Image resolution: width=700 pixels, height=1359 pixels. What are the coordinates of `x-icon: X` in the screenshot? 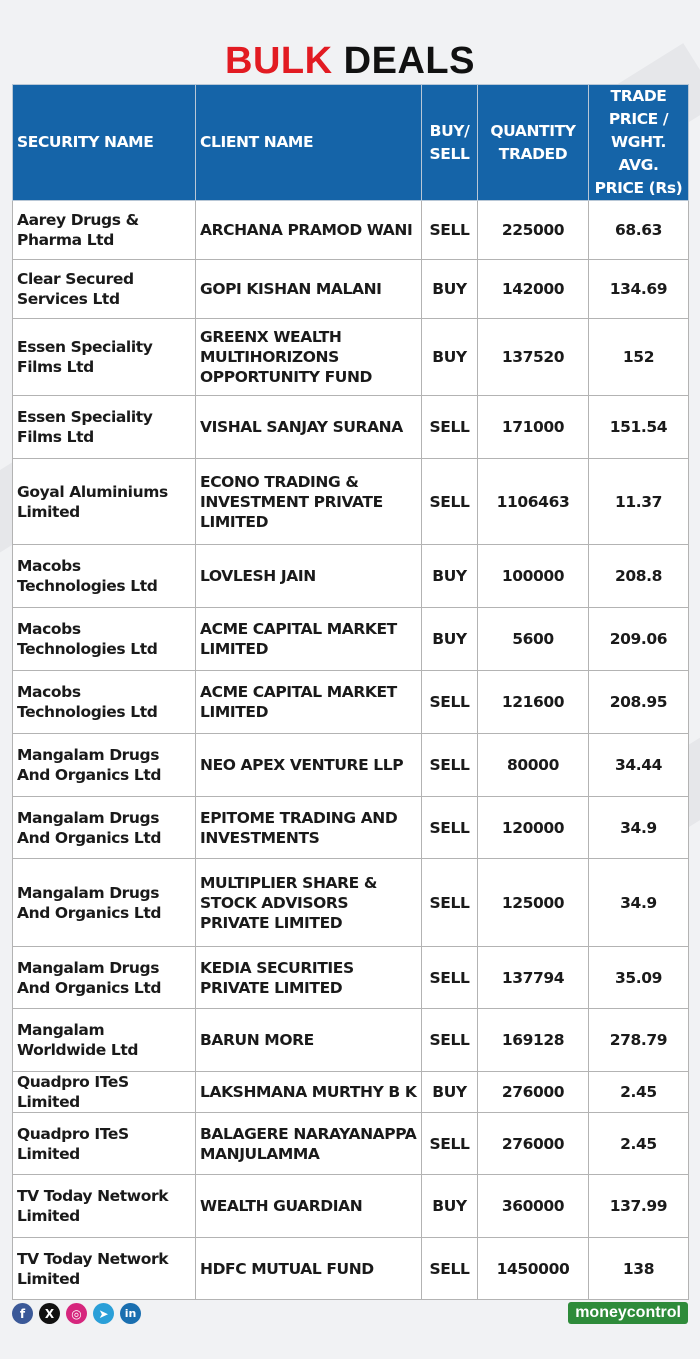 It's located at (49, 1313).